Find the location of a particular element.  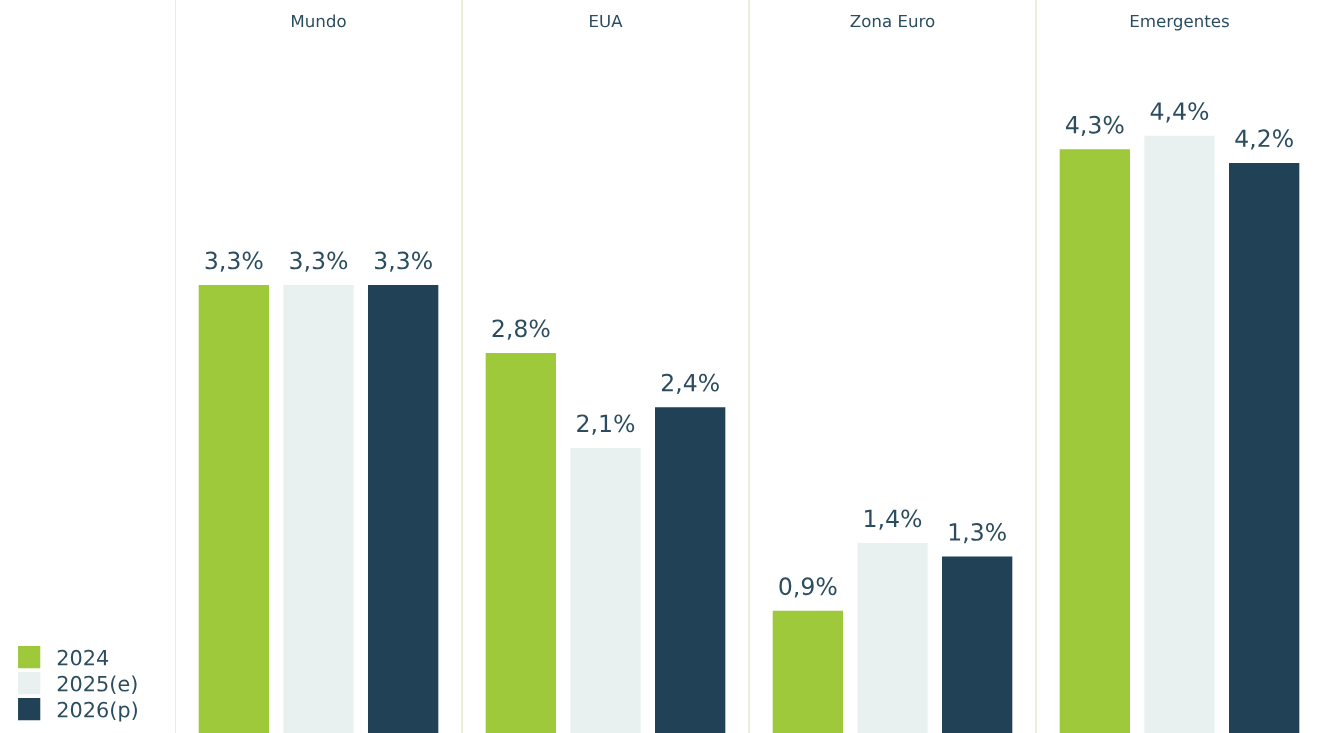

x-tick-label: Emergentes is located at coordinates (1179, 22).